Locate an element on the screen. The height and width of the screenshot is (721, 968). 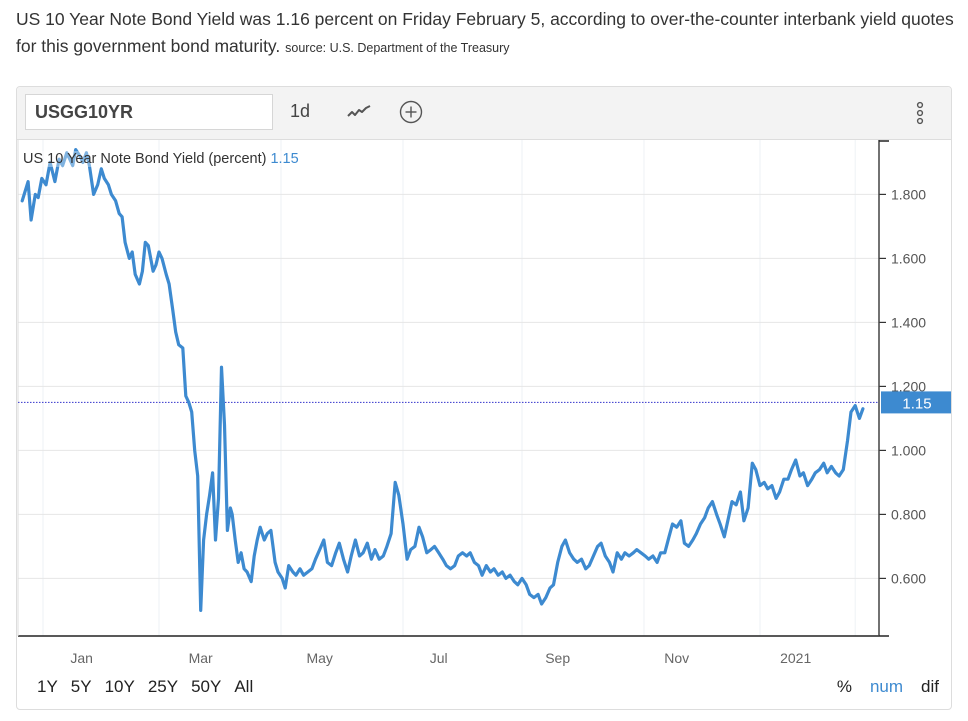
y-tick-label: 0.600 is located at coordinates (908, 578).